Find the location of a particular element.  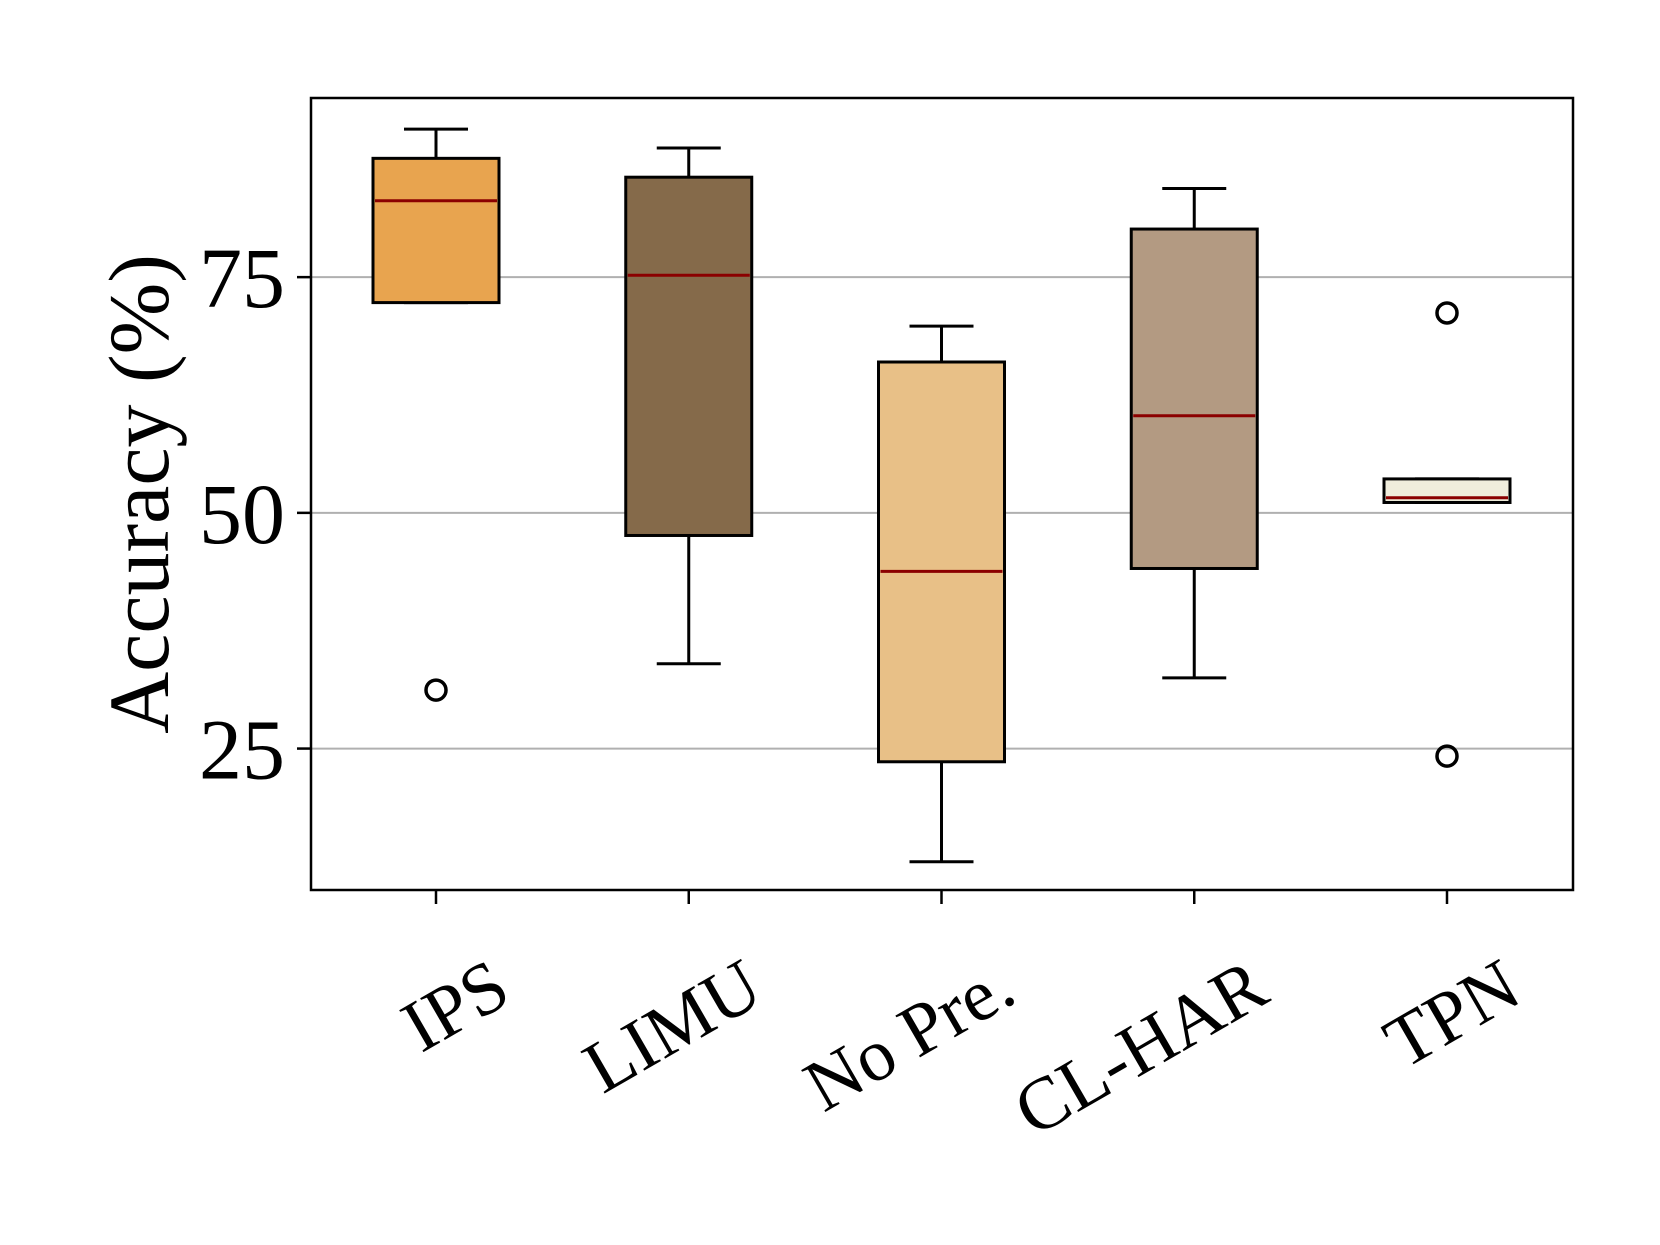

x-tick-label: No Pre. is located at coordinates (909, 1036).